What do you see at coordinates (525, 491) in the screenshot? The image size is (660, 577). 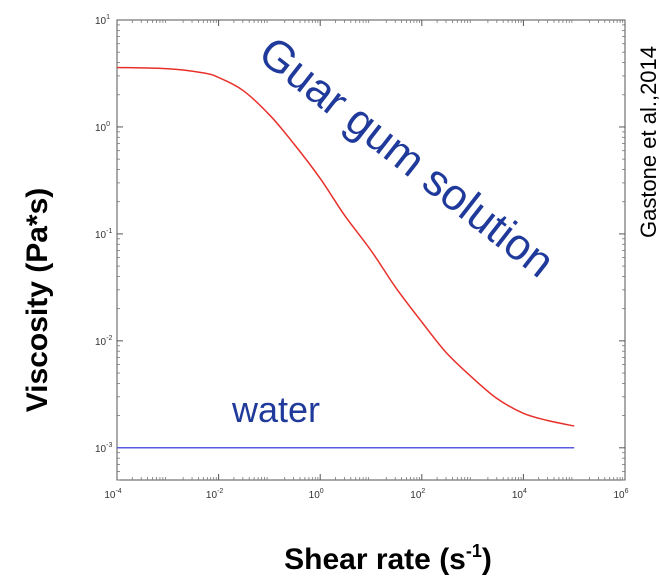 I see `x-tick-exp: 4` at bounding box center [525, 491].